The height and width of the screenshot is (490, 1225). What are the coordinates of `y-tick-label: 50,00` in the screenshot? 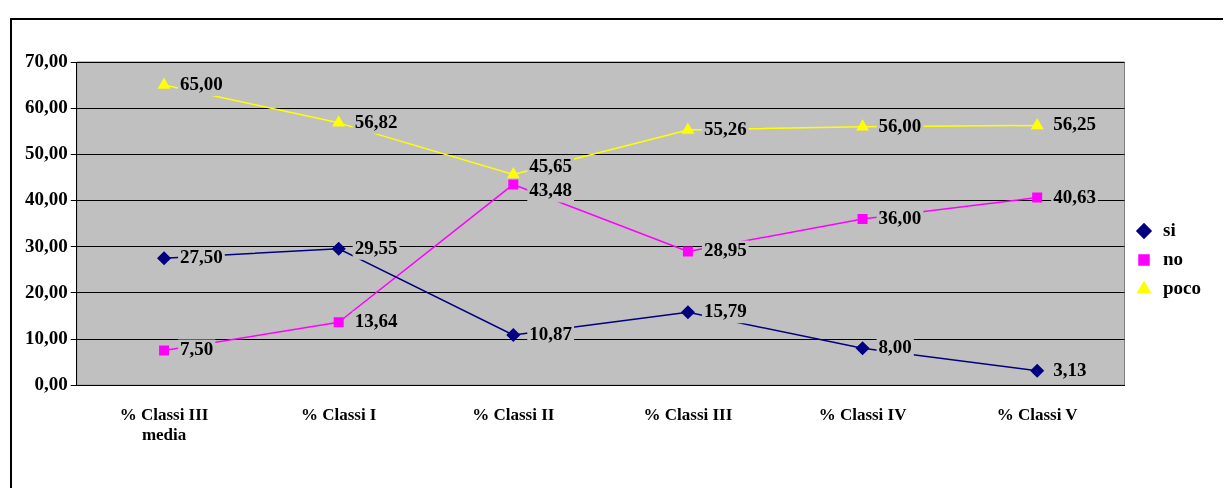 It's located at (46, 153).